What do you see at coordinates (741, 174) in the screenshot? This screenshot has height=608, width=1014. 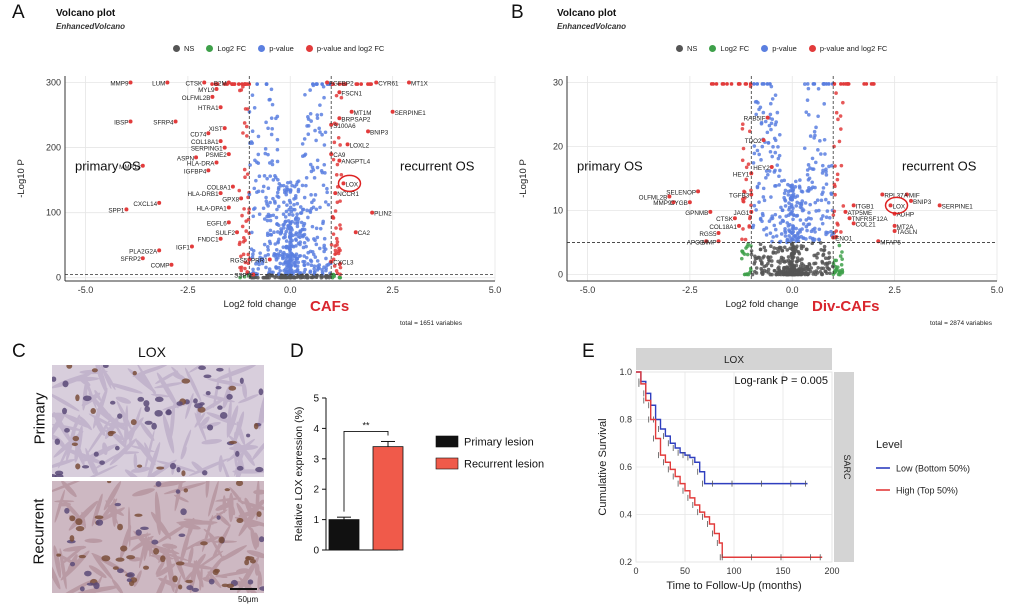 I see `gene-label: HEY1` at bounding box center [741, 174].